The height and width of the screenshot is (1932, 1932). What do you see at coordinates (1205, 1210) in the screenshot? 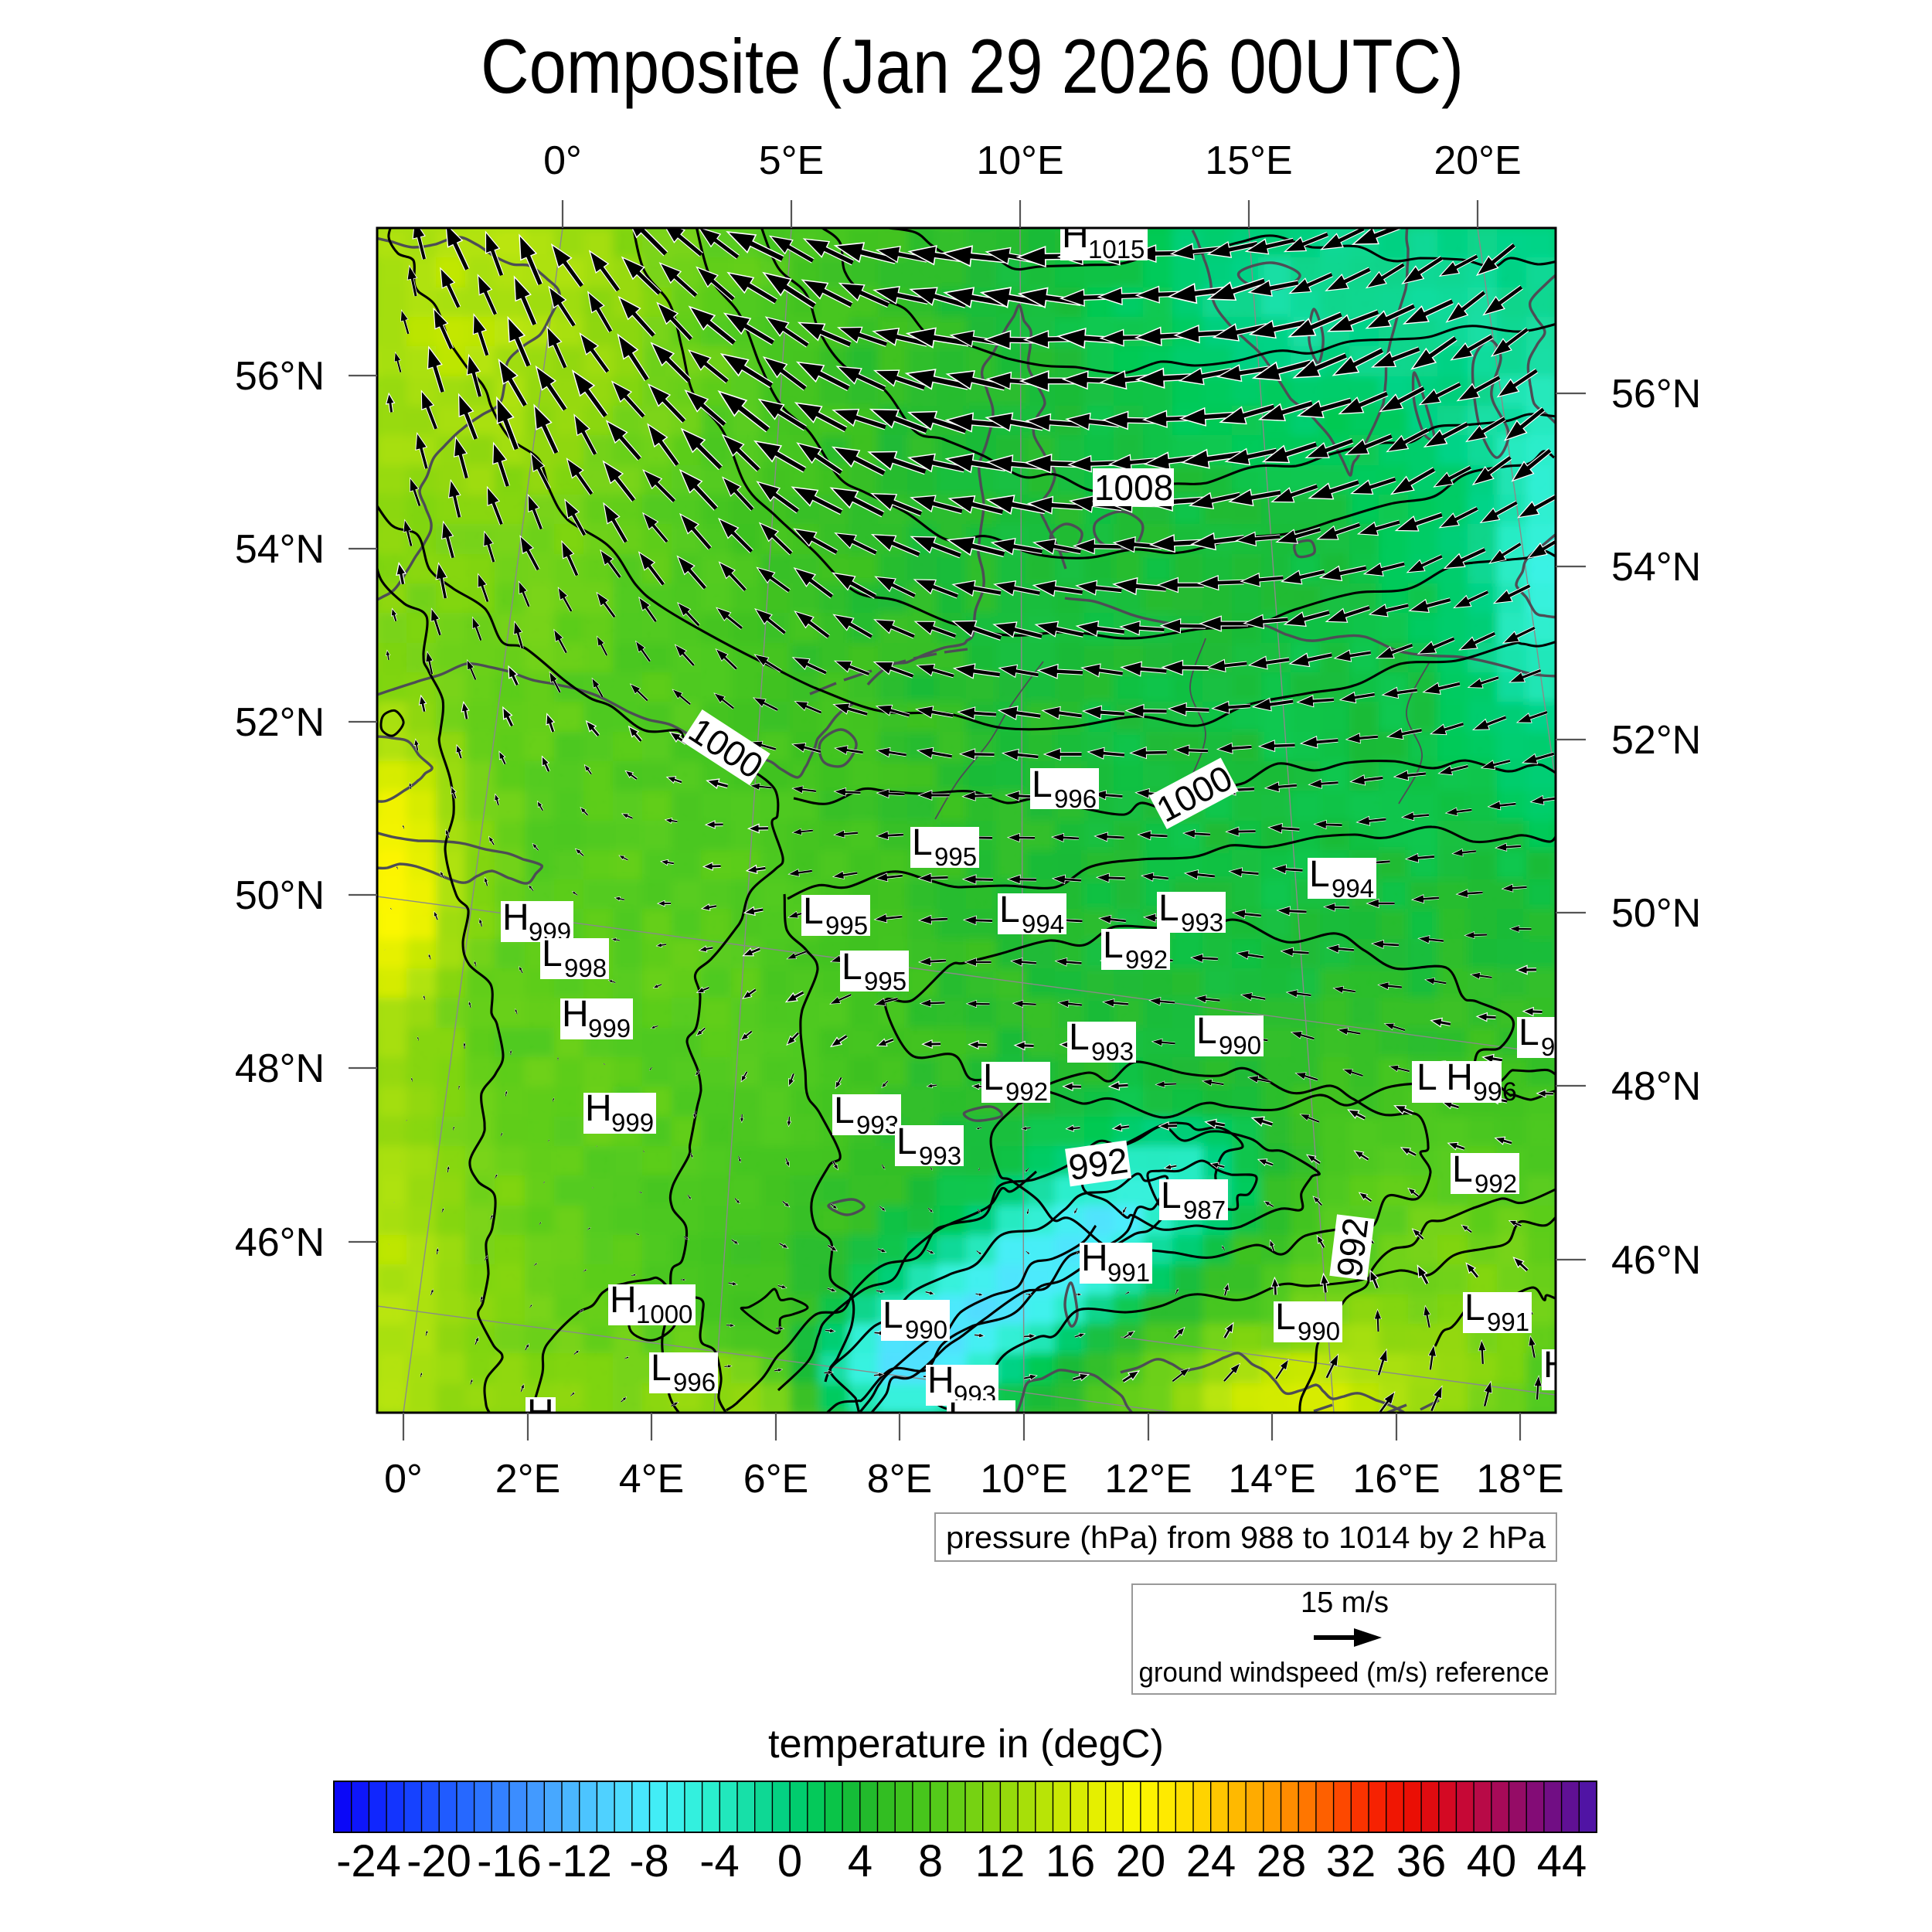
I see `svg-text: 987` at bounding box center [1205, 1210].